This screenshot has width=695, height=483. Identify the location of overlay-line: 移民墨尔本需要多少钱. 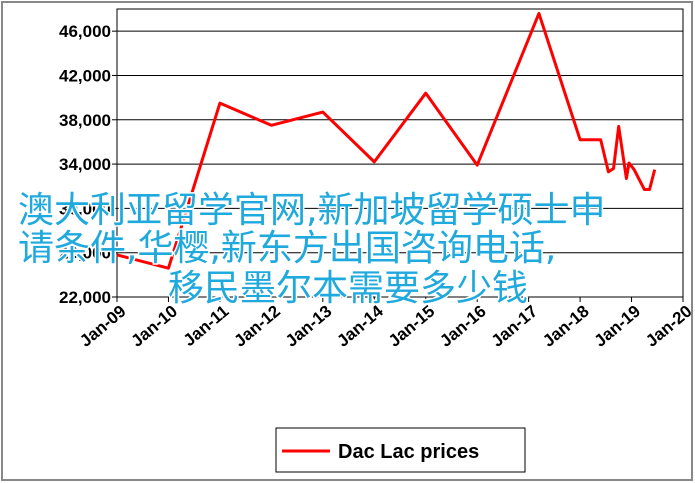
(348, 288).